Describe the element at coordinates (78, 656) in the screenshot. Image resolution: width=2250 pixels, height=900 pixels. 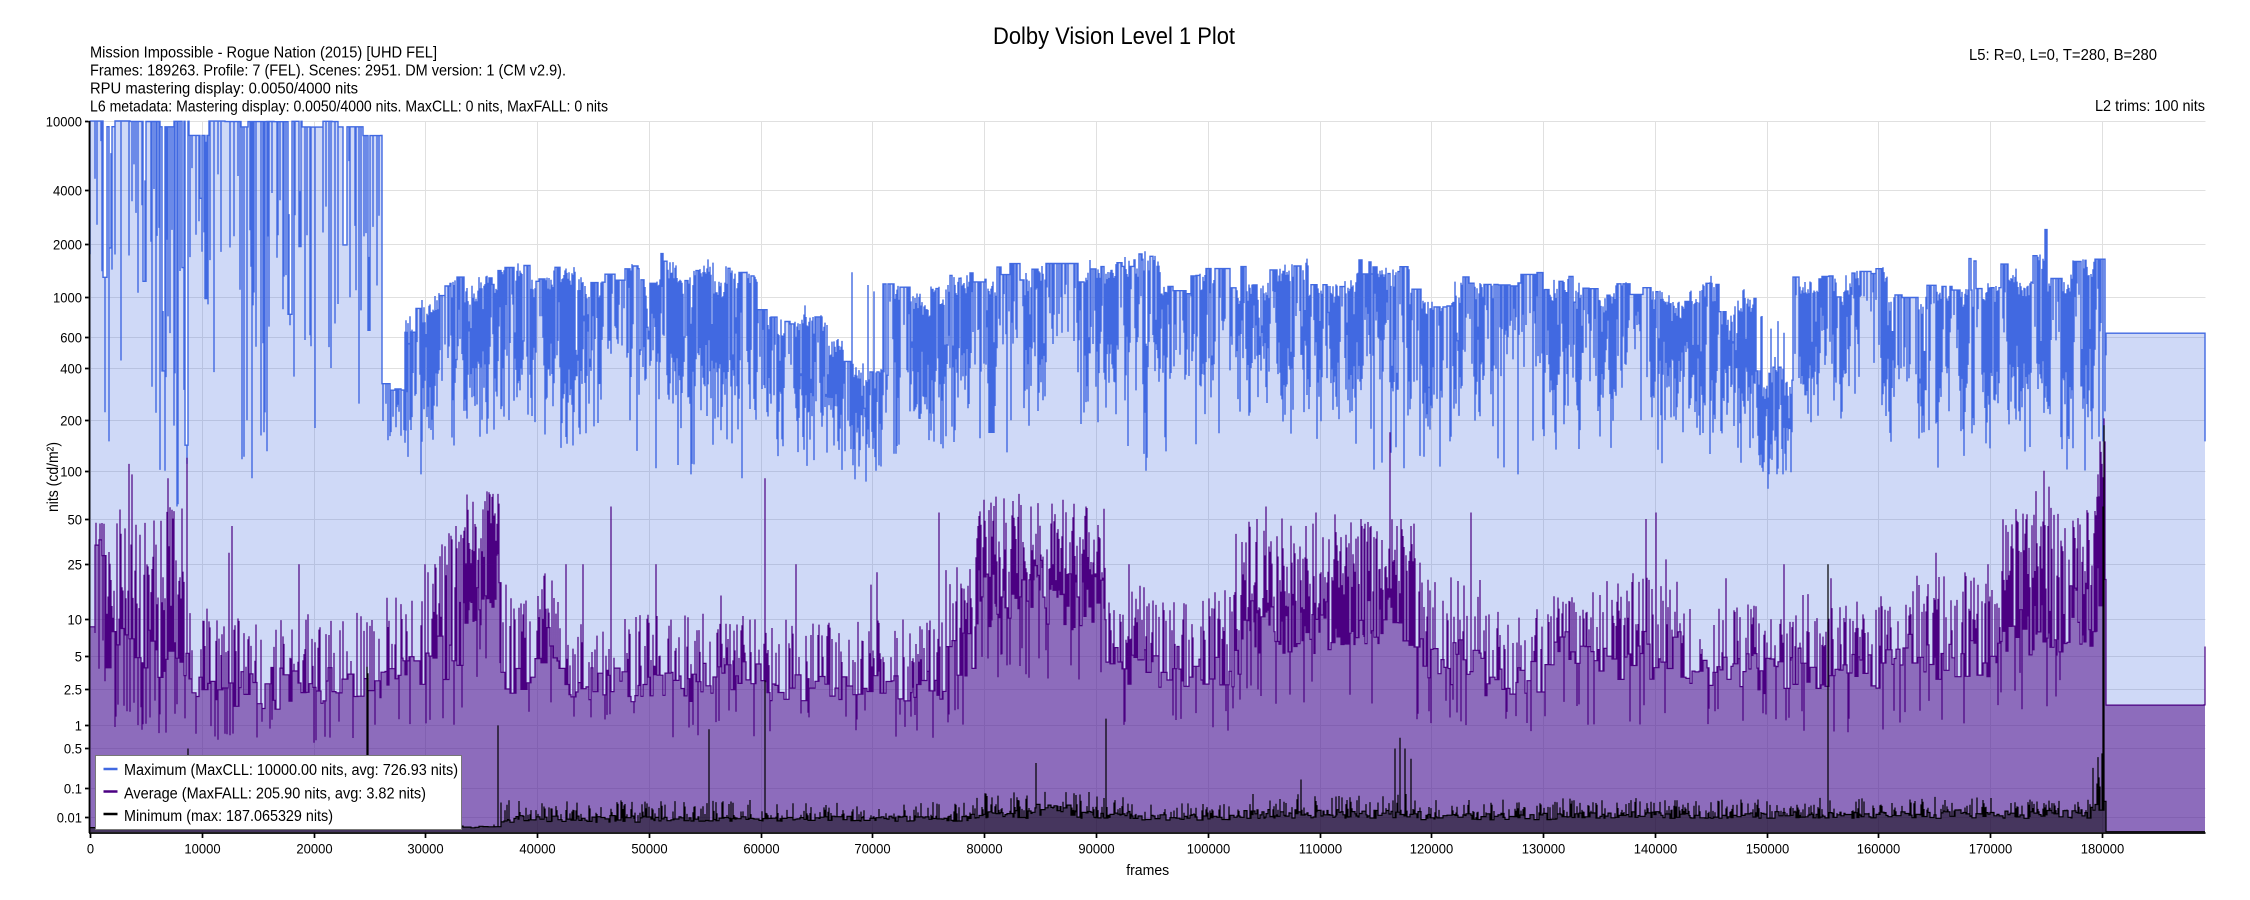
I see `svg-text: 5` at that location.